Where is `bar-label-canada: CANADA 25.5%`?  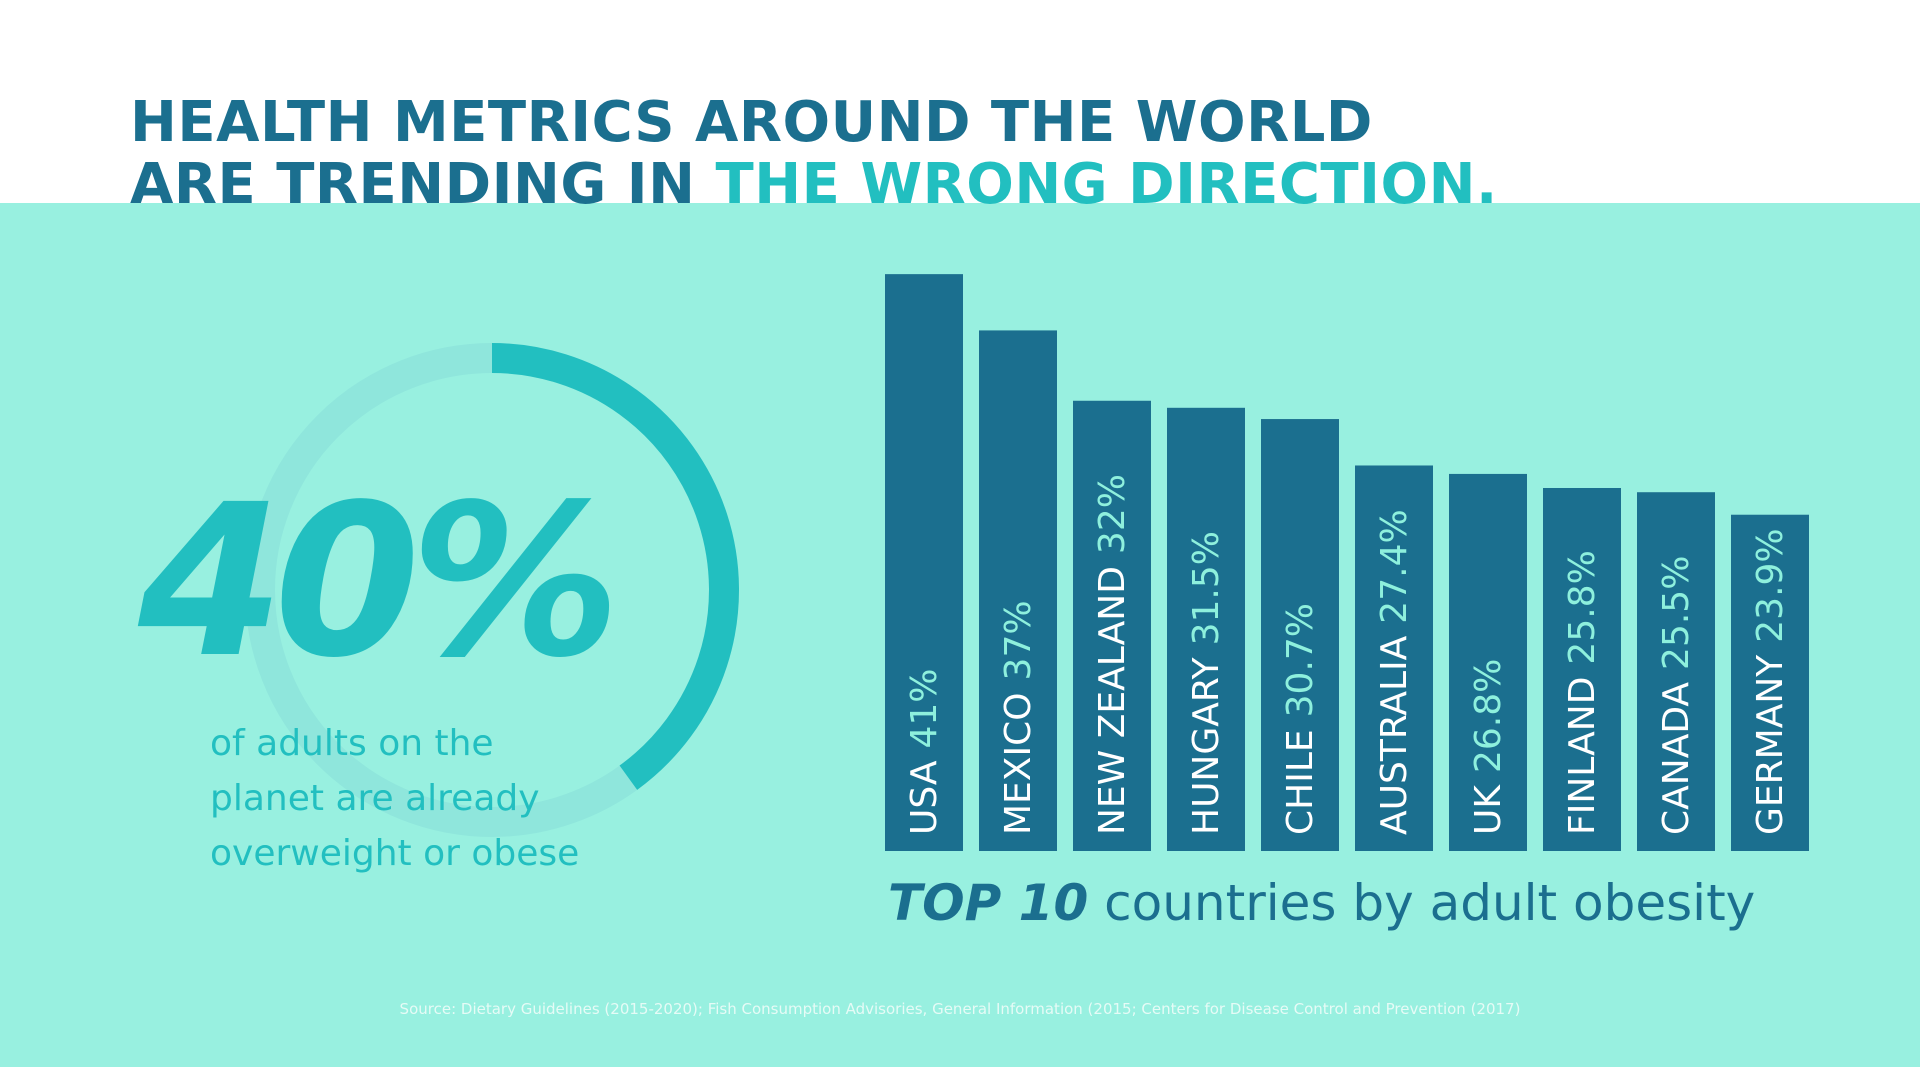 bar-label-canada: CANADA 25.5% is located at coordinates (1676, 695).